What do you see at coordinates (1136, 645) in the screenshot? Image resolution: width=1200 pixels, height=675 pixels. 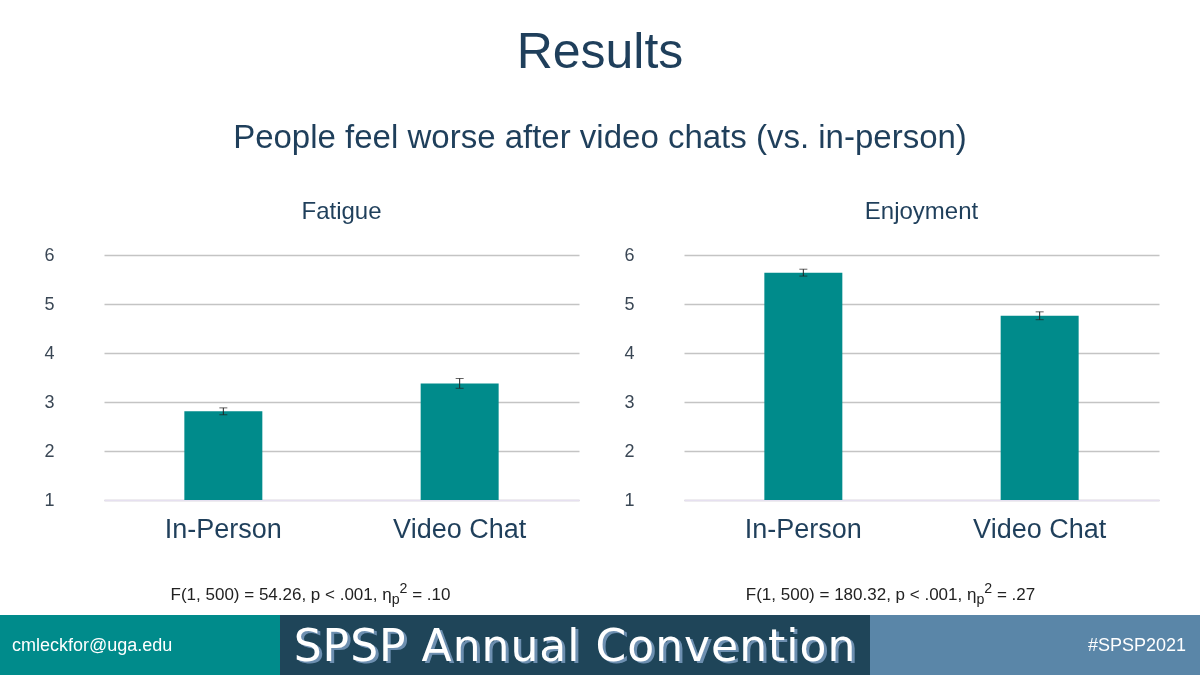 I see `text: #SPSP2021` at bounding box center [1136, 645].